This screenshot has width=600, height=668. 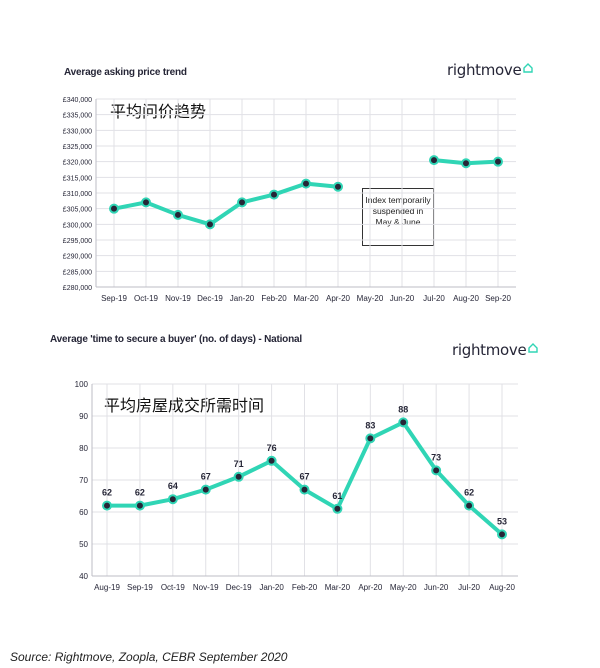 What do you see at coordinates (77, 178) in the screenshot?
I see `y-tick-label: £315,000` at bounding box center [77, 178].